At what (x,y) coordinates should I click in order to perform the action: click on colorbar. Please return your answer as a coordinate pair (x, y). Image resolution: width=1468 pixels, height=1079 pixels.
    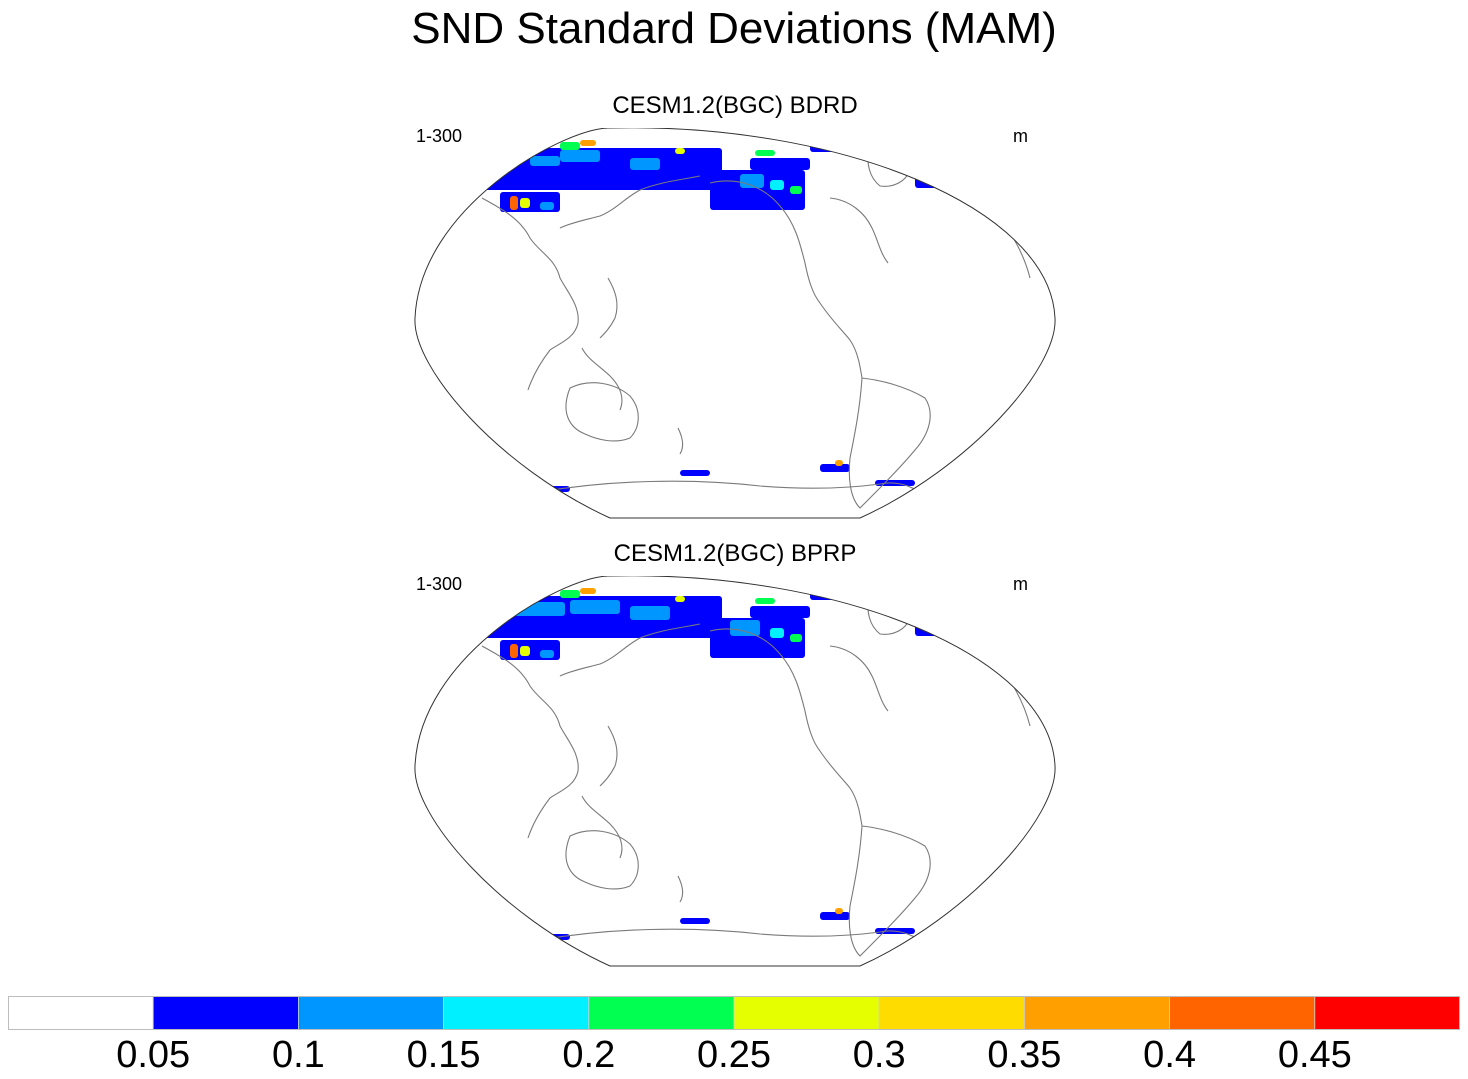
    Looking at the image, I should click on (734, 1013).